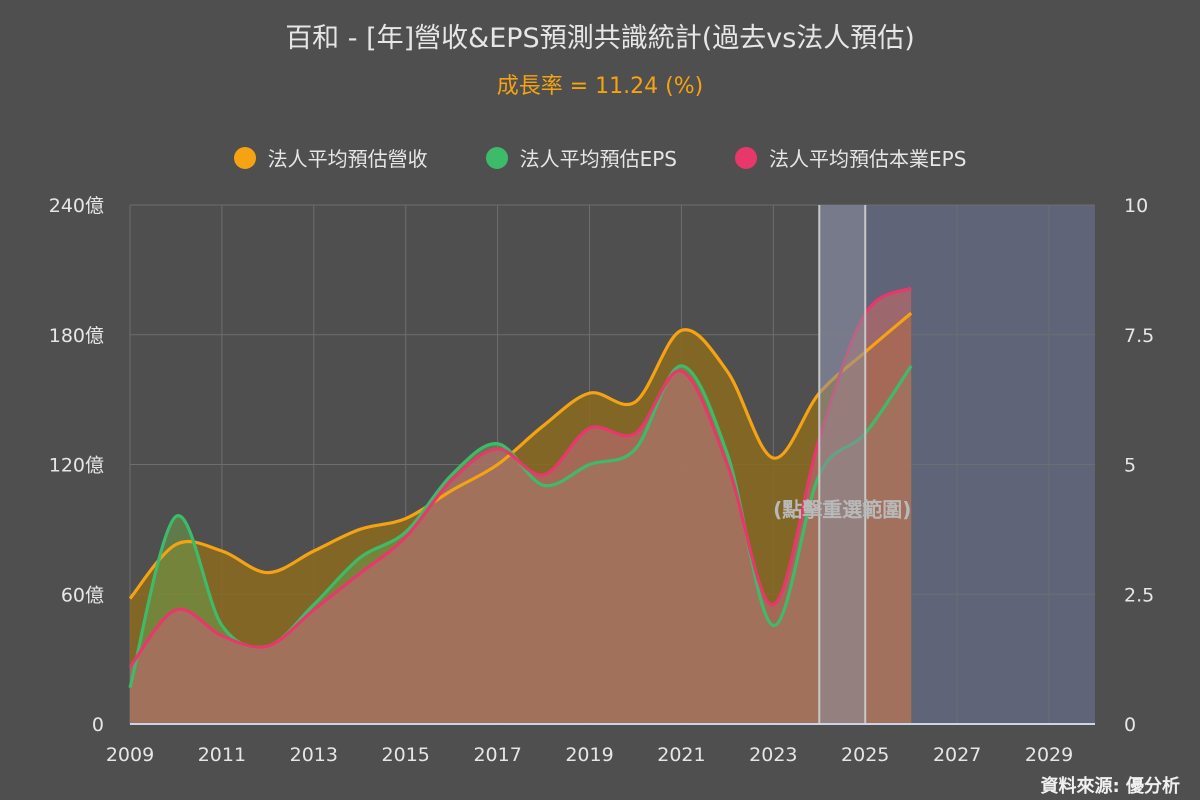 The height and width of the screenshot is (800, 1200). Describe the element at coordinates (1049, 755) in the screenshot. I see `x-tick-label: 2029` at that location.